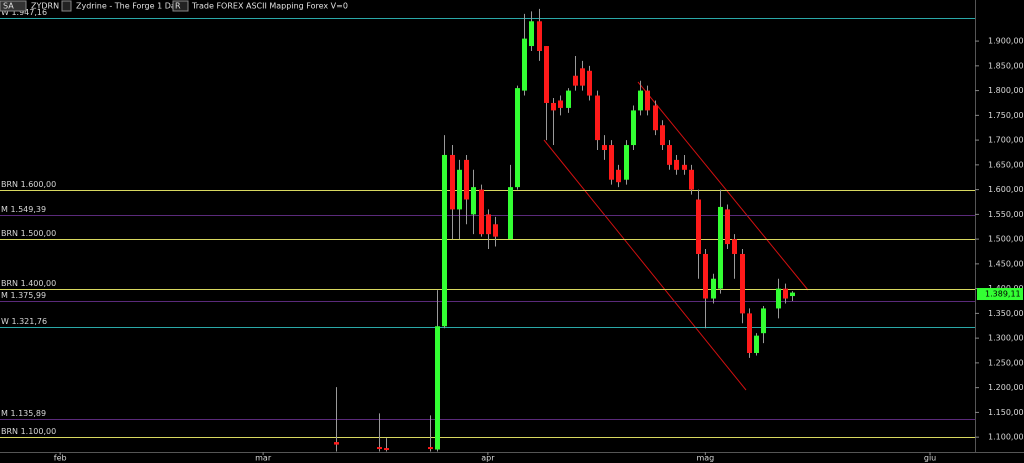 Image resolution: width=1024 pixels, height=463 pixels. What do you see at coordinates (1006, 239) in the screenshot?
I see `y-tick-label: 1.500,00` at bounding box center [1006, 239].